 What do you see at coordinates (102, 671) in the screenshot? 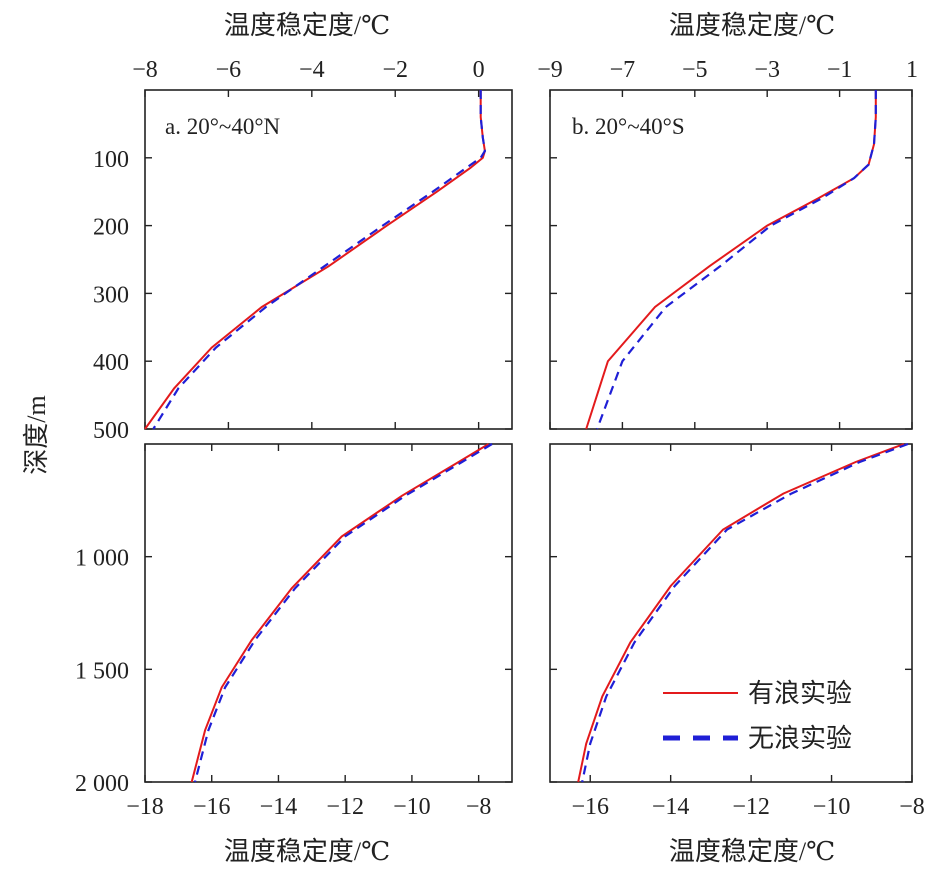
I see `bottom-left-ytick-label: 1 500` at bounding box center [102, 671].